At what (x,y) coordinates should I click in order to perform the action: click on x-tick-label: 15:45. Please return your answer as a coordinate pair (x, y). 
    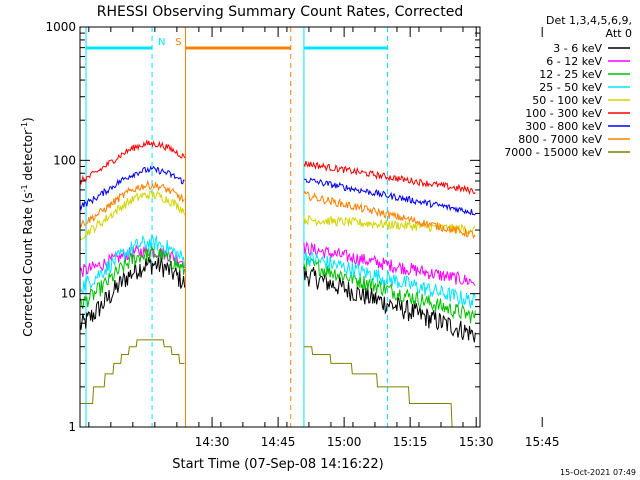
    Looking at the image, I should click on (542, 442).